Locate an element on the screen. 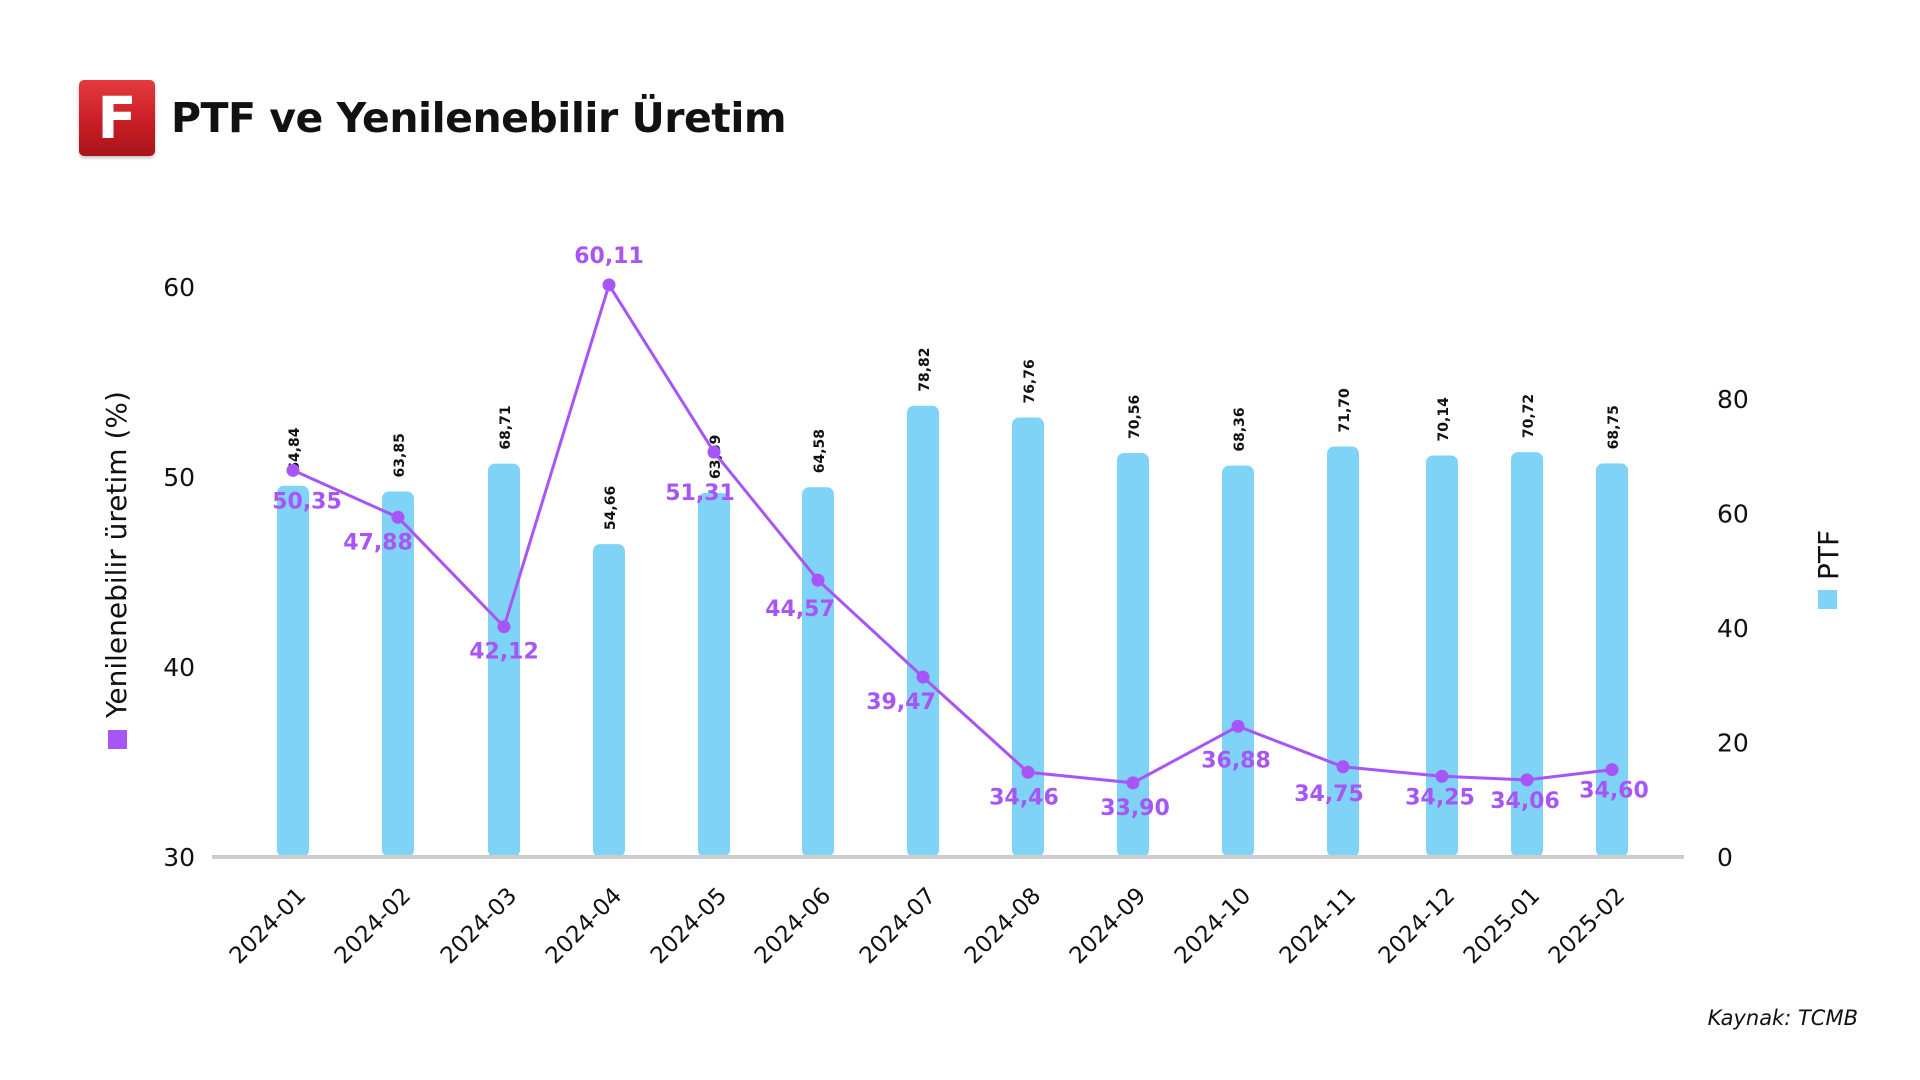  x-axis-tick-label: 2024-12 is located at coordinates (1417, 926).